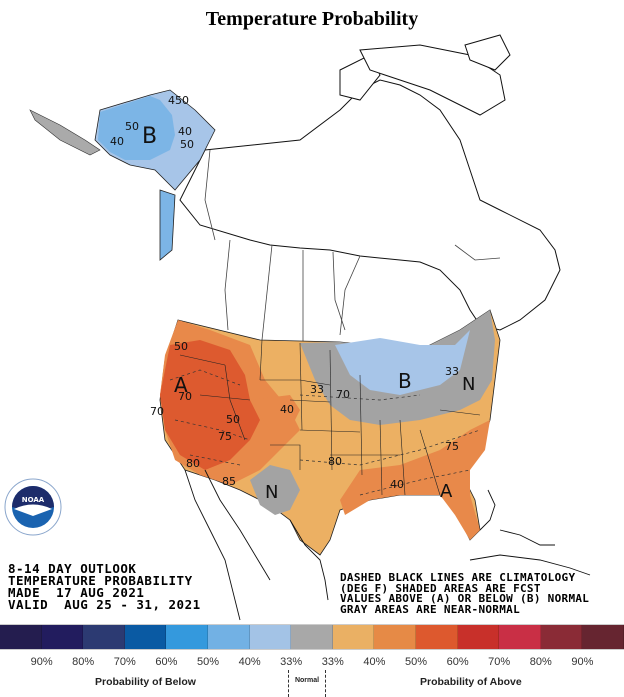  Describe the element at coordinates (471, 682) in the screenshot. I see `legend-above-label: Probability of Above` at that location.